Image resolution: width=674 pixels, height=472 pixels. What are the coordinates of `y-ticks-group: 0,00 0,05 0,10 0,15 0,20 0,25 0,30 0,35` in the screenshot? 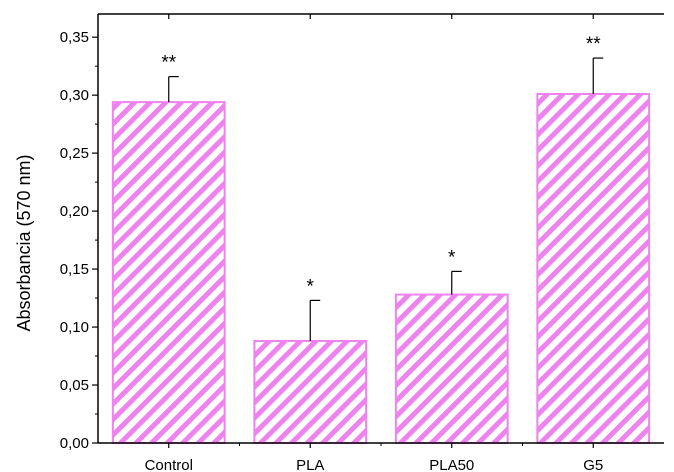 It's located at (79, 240).